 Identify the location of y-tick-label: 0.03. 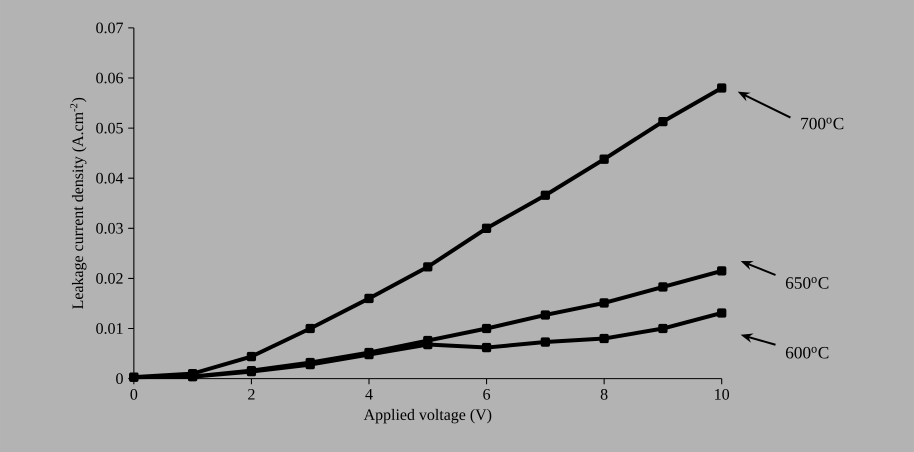
(109, 228).